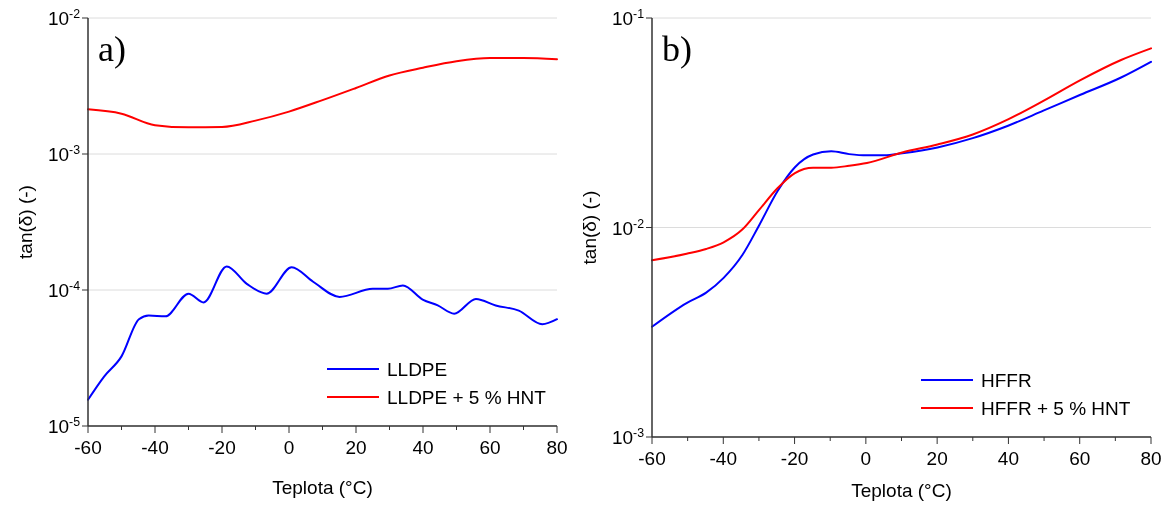 Image resolution: width=1167 pixels, height=506 pixels. I want to click on legend-label: HFFR + 5 % HNT, so click(1056, 408).